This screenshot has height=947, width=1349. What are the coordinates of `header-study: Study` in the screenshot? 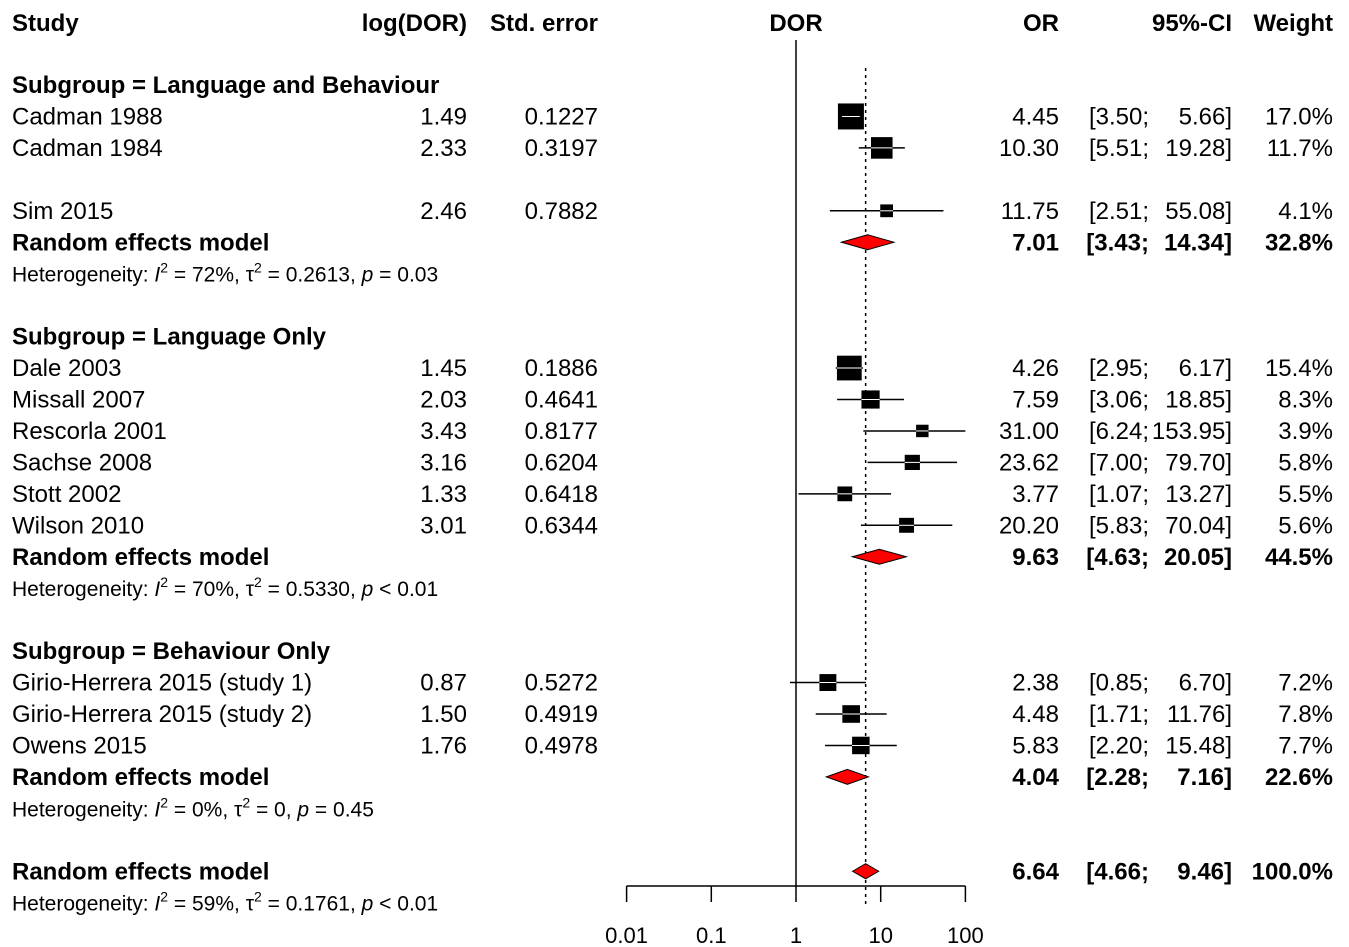 It's located at (45, 23).